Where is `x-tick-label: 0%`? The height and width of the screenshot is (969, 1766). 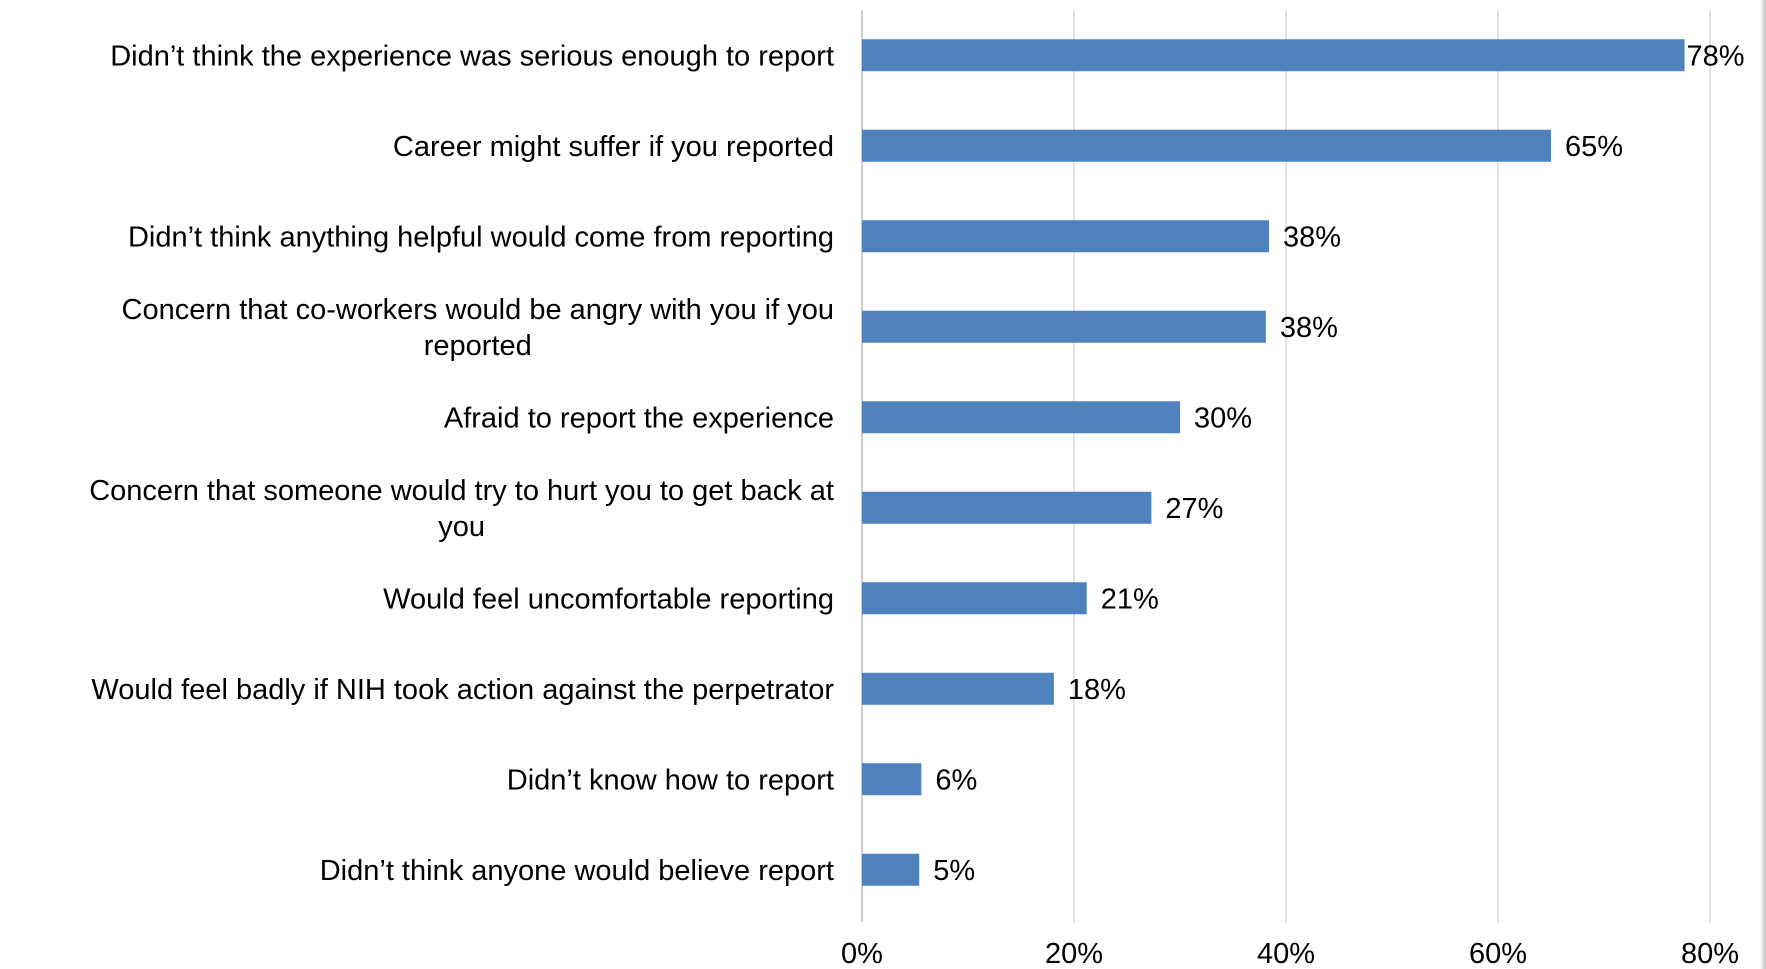
x-tick-label: 0% is located at coordinates (862, 953).